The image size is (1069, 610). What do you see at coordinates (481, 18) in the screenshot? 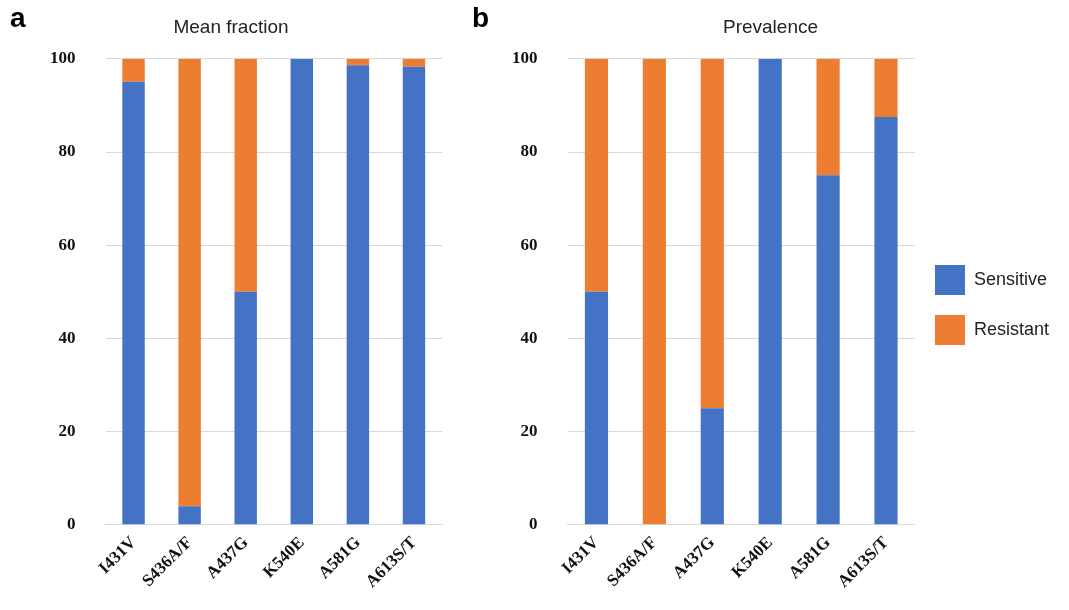
I see `text: b` at bounding box center [481, 18].